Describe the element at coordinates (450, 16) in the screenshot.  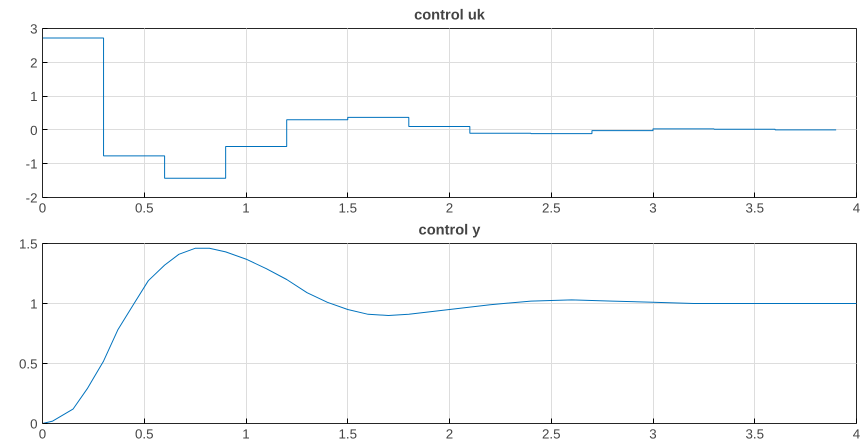
I see `chart-title: control uk` at that location.